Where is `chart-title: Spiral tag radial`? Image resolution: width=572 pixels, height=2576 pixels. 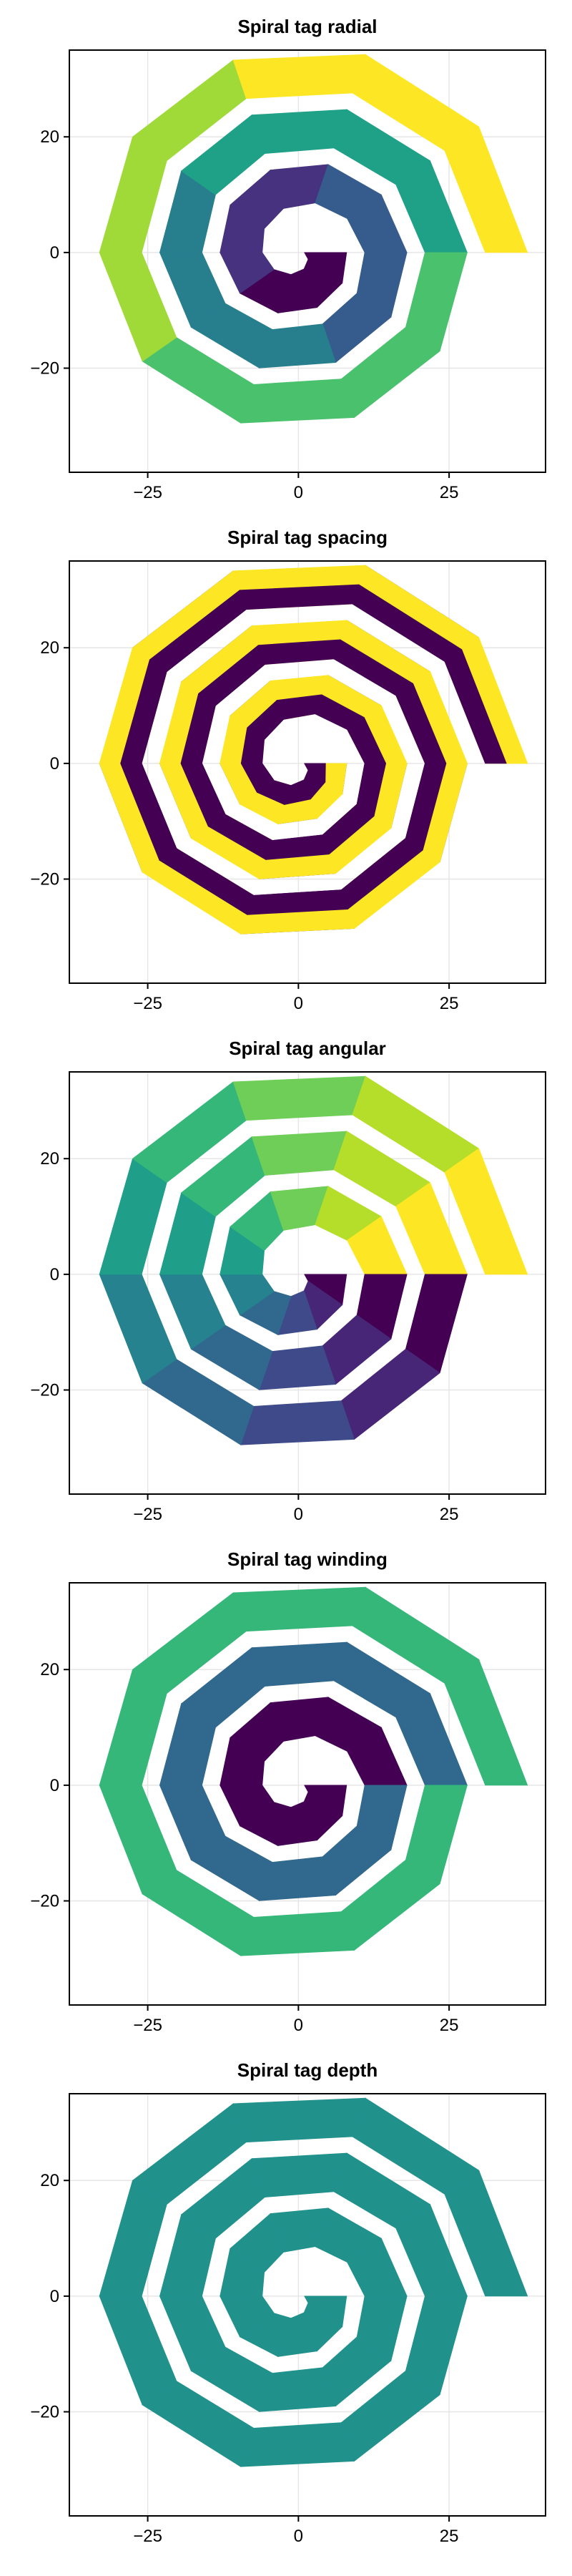
chart-title: Spiral tag radial is located at coordinates (307, 26).